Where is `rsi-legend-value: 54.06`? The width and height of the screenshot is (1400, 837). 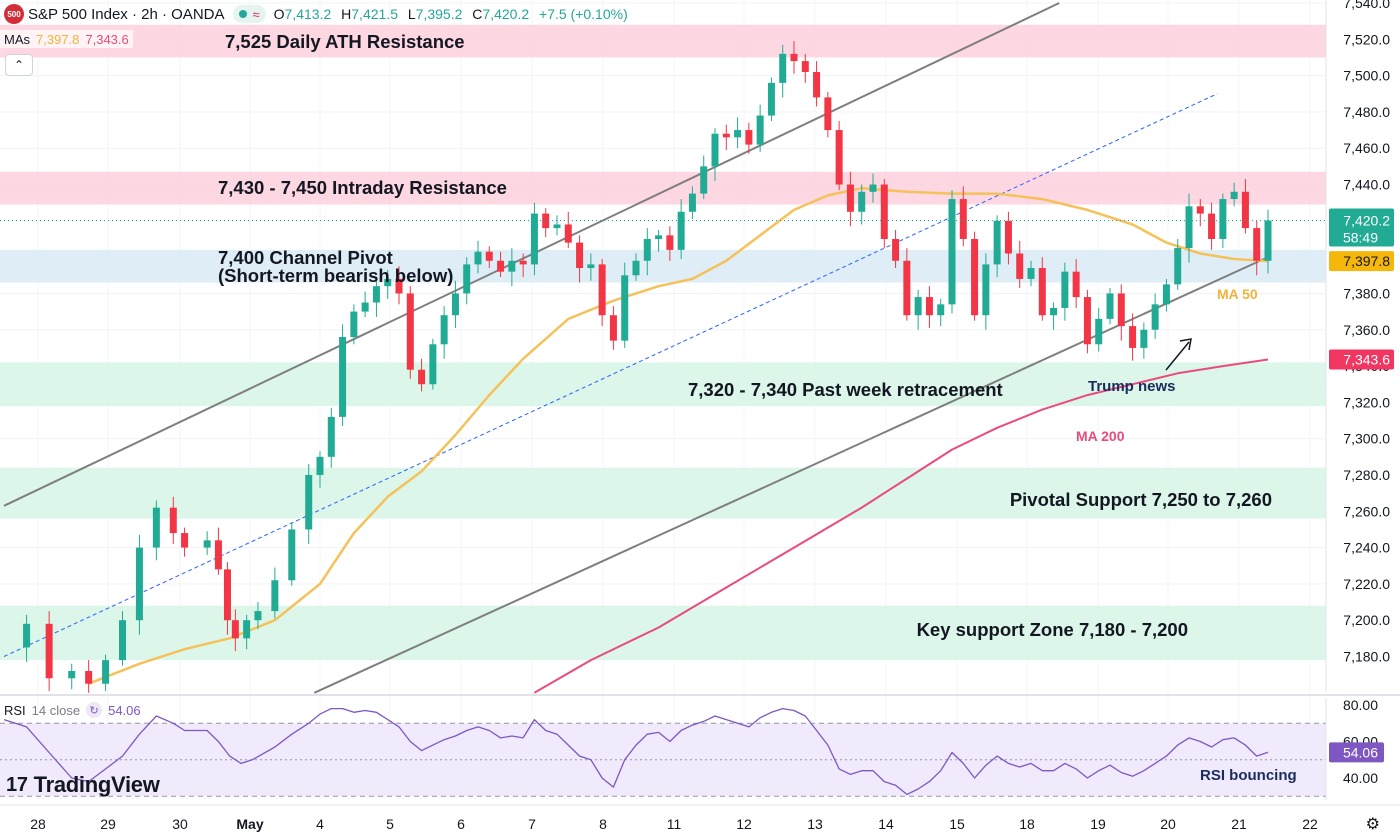 rsi-legend-value: 54.06 is located at coordinates (124, 710).